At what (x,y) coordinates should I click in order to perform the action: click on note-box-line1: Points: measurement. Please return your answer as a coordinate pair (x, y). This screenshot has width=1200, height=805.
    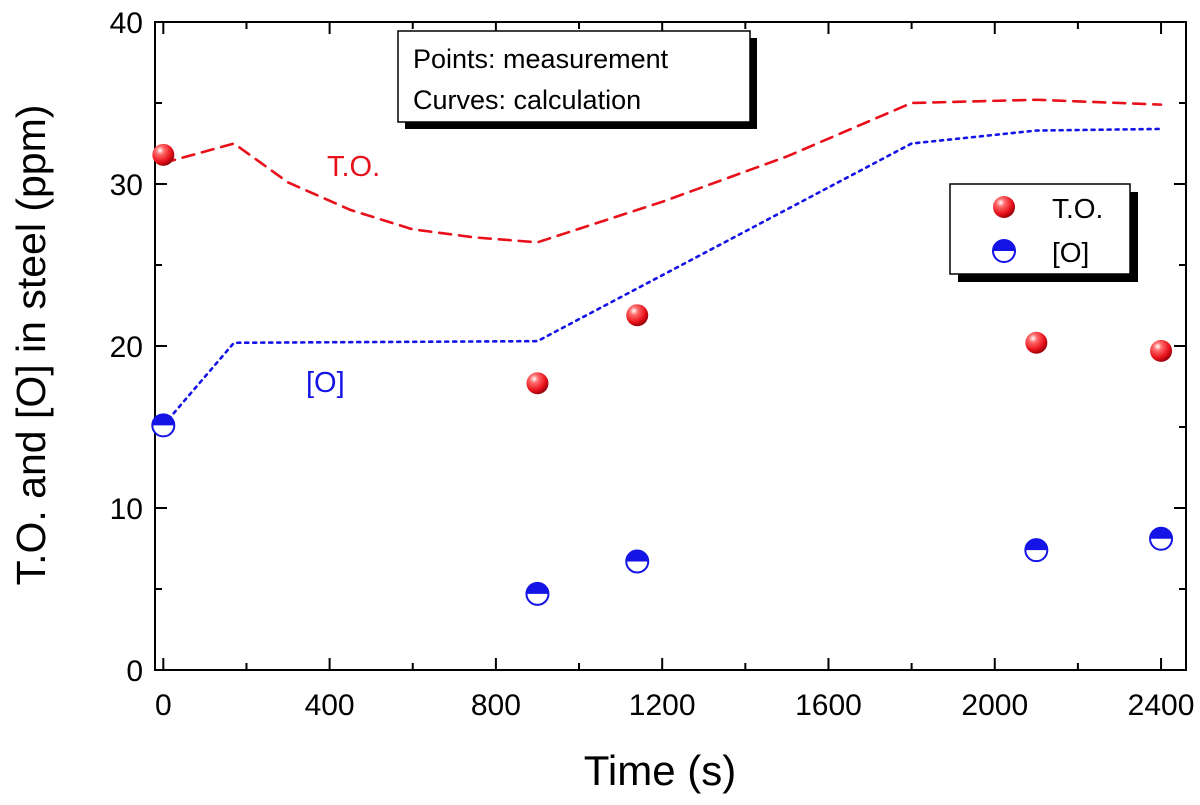
    Looking at the image, I should click on (541, 59).